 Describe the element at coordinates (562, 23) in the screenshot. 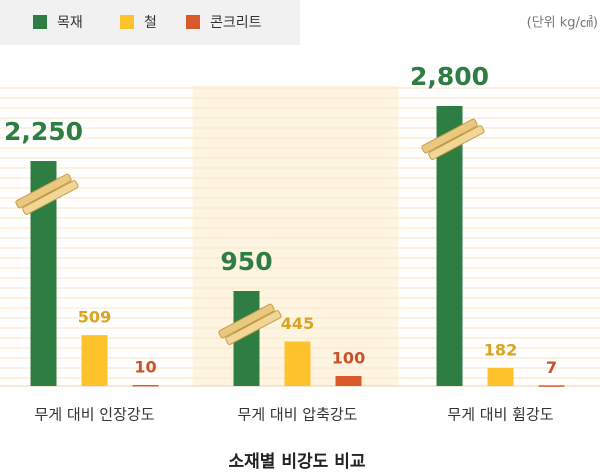

I see `unit-label: (단위 kg/㎠)` at that location.